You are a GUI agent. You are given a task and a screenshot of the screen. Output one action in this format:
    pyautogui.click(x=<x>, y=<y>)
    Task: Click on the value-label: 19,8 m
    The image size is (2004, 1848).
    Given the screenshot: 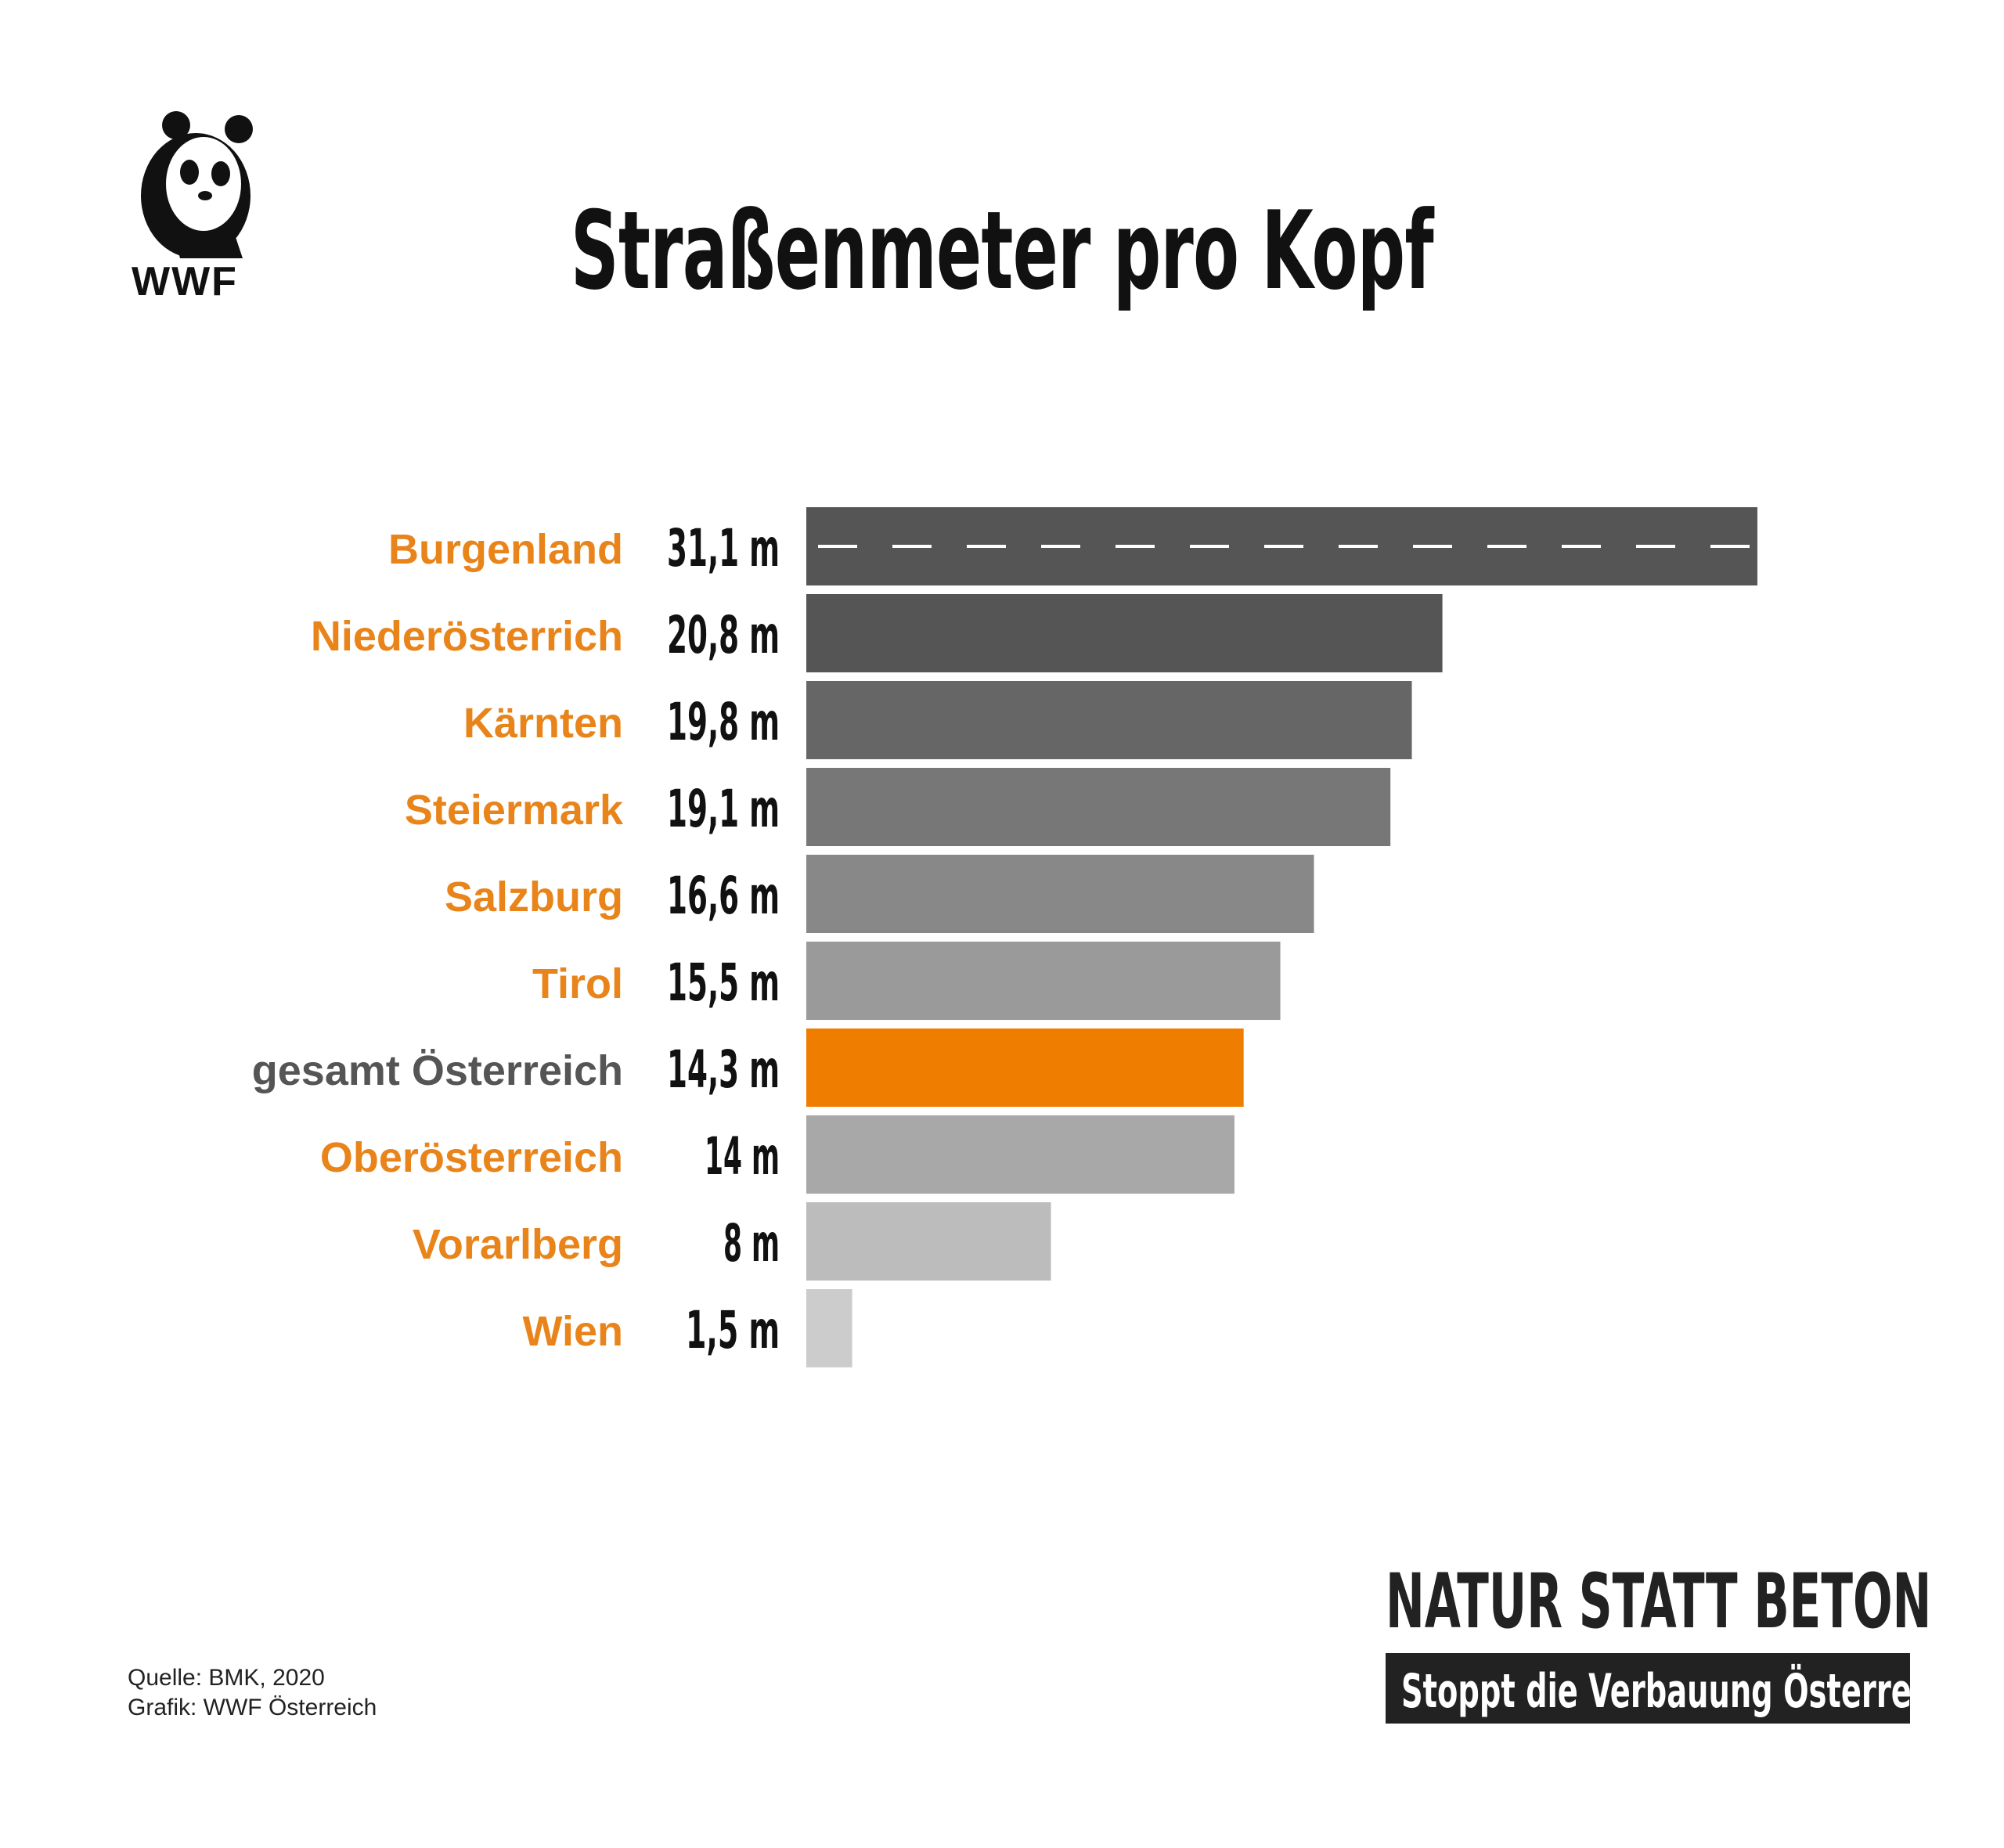 What is the action you would take?
    pyautogui.click(x=723, y=722)
    